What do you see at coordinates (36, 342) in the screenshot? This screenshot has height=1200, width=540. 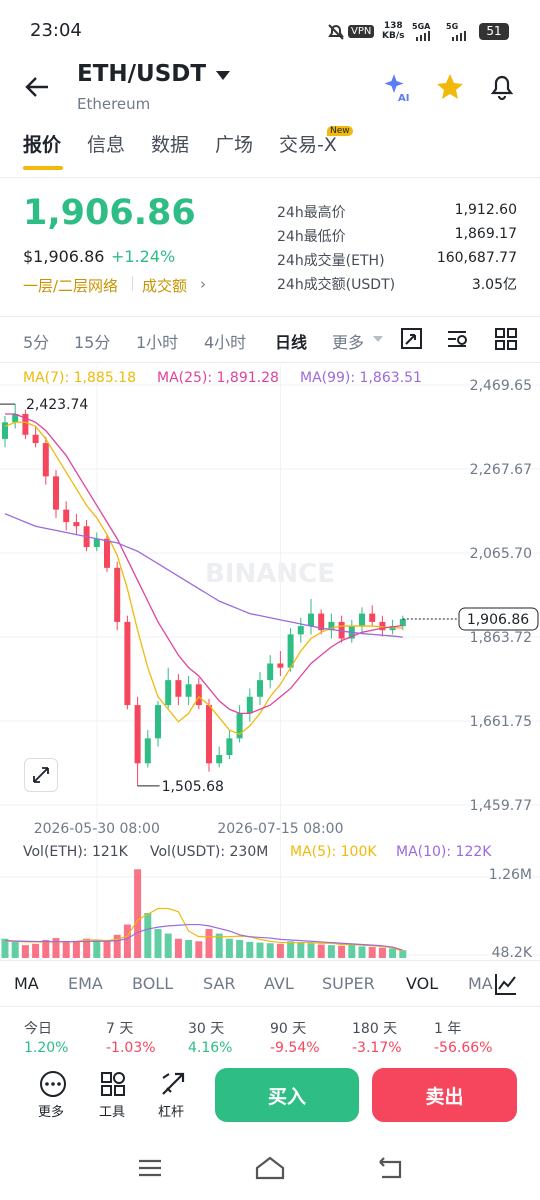 I see `timeframe: 5分` at bounding box center [36, 342].